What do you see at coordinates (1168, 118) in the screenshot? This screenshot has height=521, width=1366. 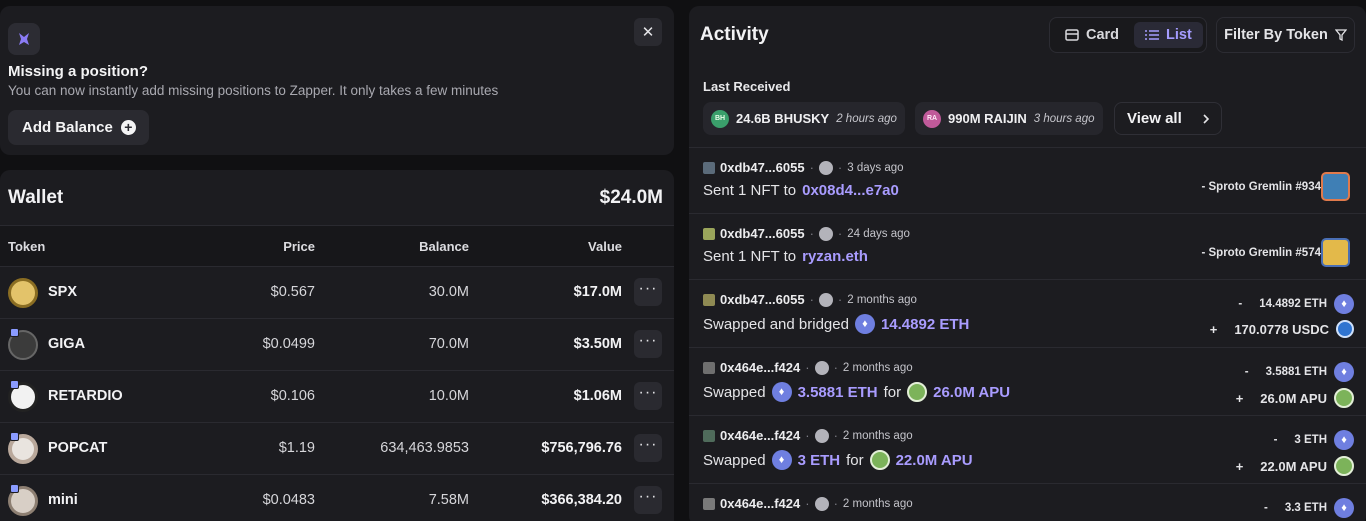 I see `view-all-button: View all` at bounding box center [1168, 118].